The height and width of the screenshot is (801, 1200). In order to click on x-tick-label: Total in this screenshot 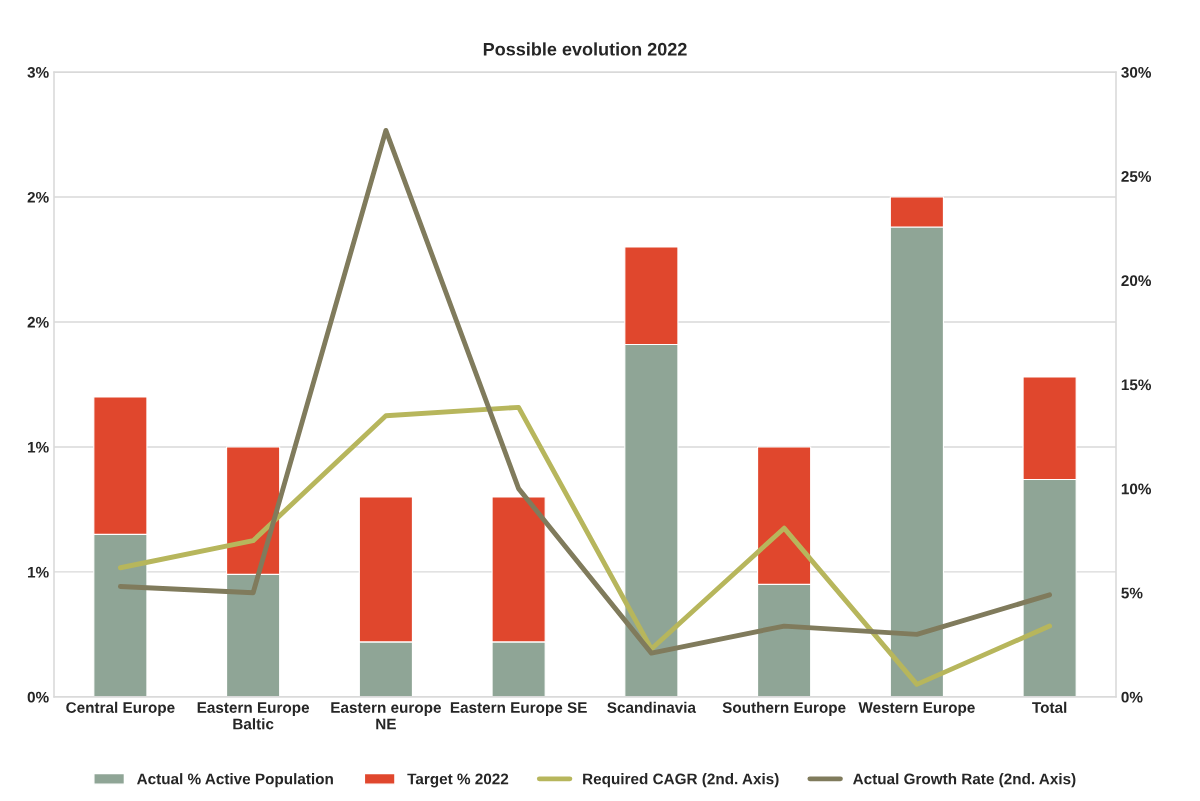, I will do `click(1049, 707)`.